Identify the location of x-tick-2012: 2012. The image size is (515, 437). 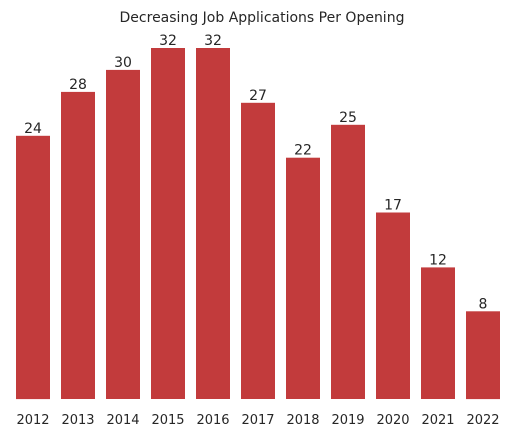
(32, 420).